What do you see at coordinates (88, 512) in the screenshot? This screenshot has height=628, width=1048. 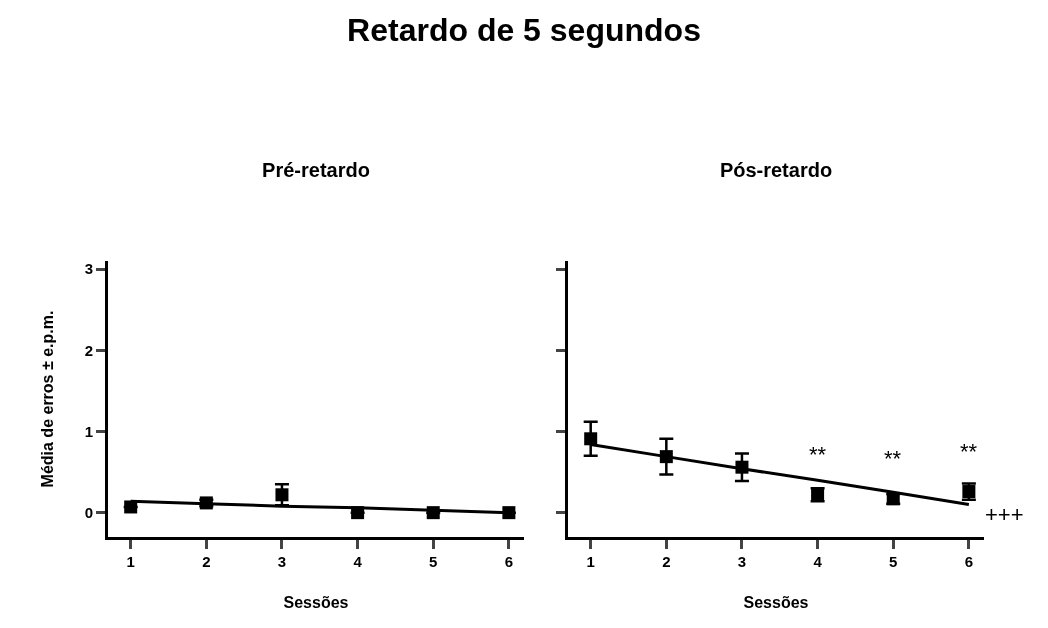 I see `y-tick-label: 0` at bounding box center [88, 512].